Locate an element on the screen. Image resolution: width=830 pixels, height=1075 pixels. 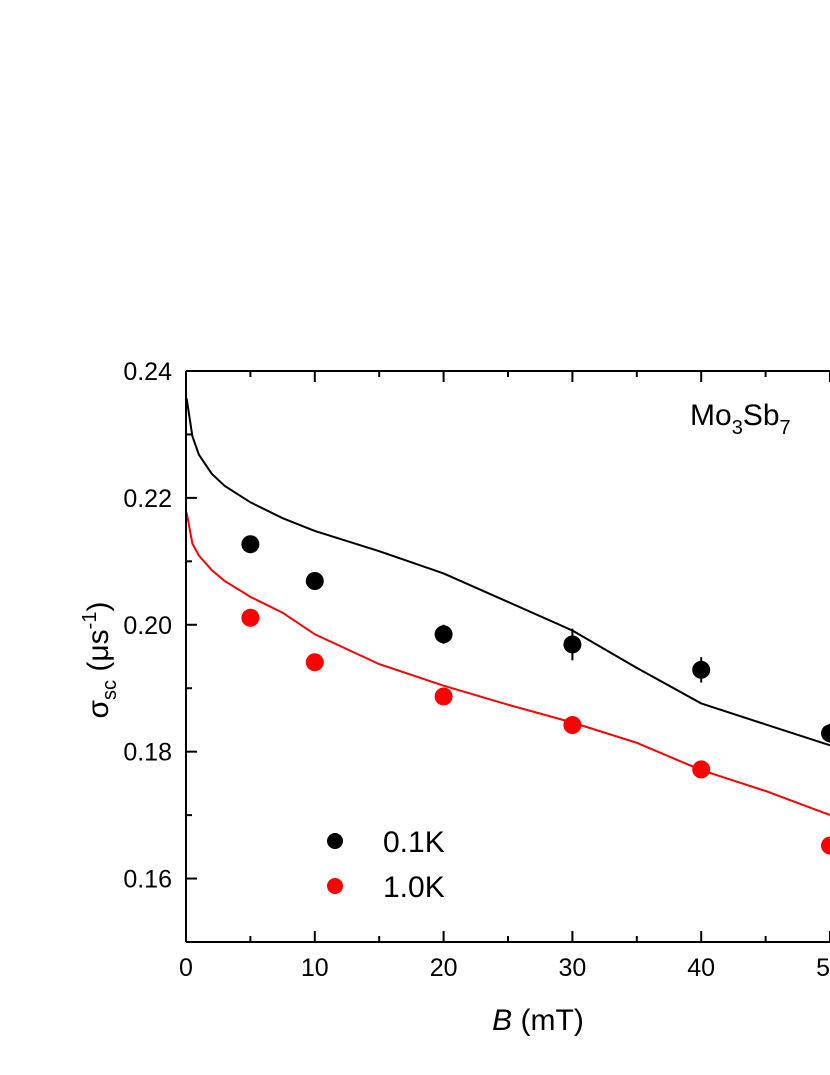
y-tick-label: 0.16 is located at coordinates (147, 880).